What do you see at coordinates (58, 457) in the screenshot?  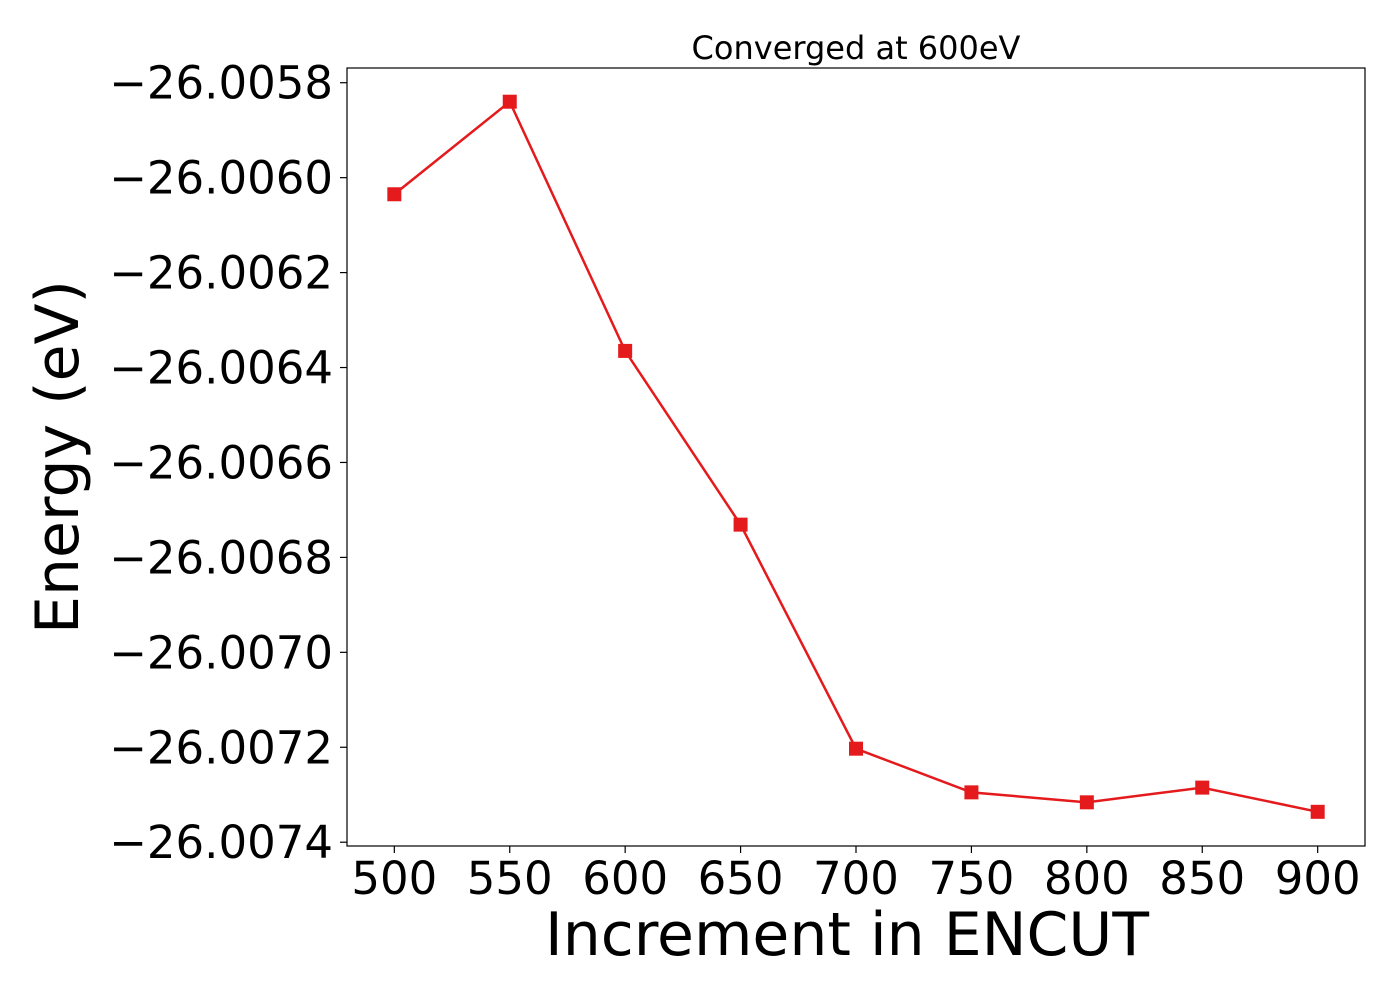 I see `y-axis-label: Energy (eV)` at bounding box center [58, 457].